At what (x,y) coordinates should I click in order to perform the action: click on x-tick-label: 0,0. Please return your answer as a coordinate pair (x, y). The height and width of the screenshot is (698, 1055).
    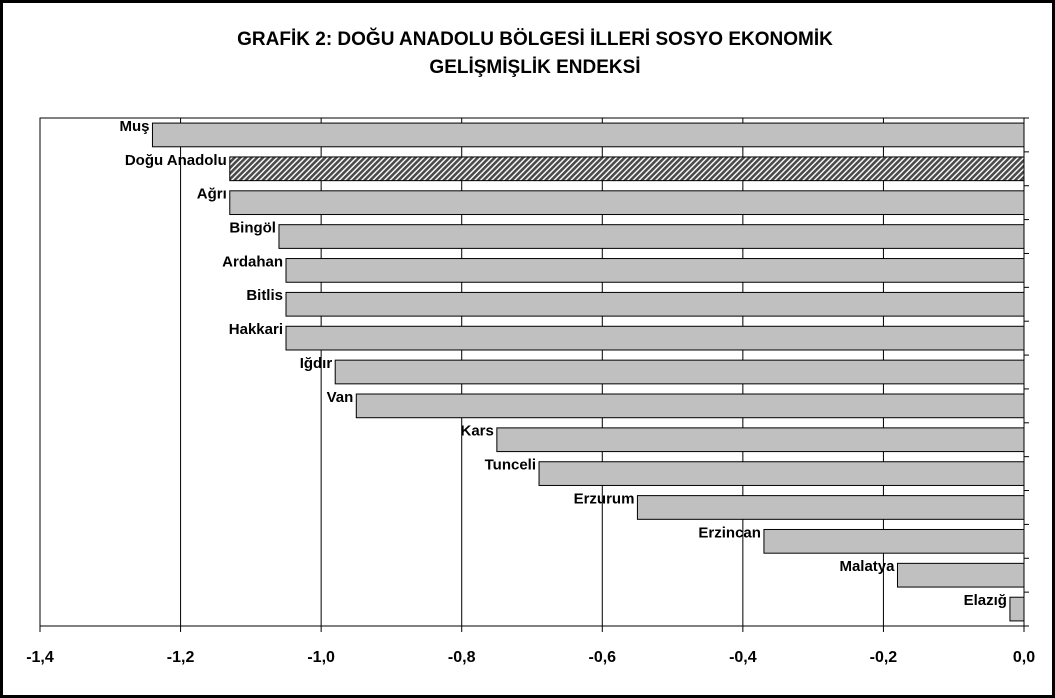
    Looking at the image, I should click on (1024, 657).